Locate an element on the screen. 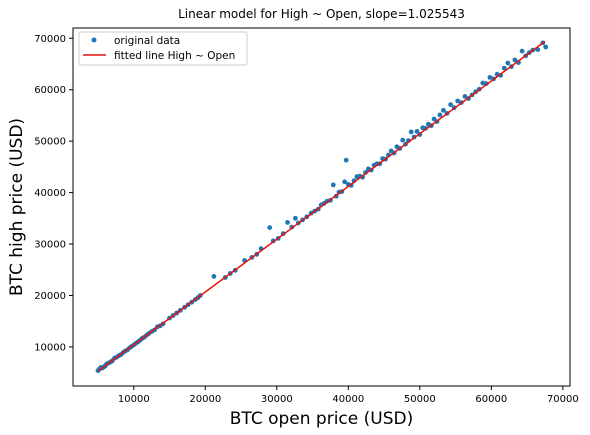 The height and width of the screenshot is (435, 590). legend-box is located at coordinates (163, 48).